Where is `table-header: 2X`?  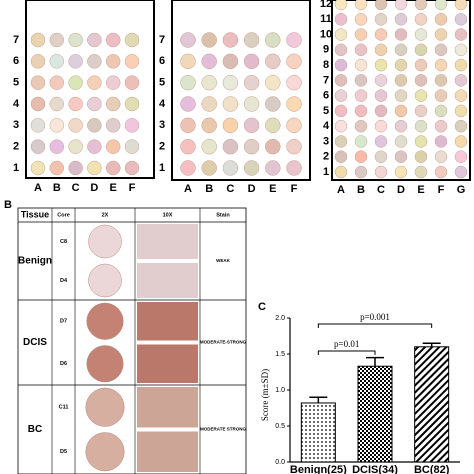 table-header: 2X is located at coordinates (105, 215).